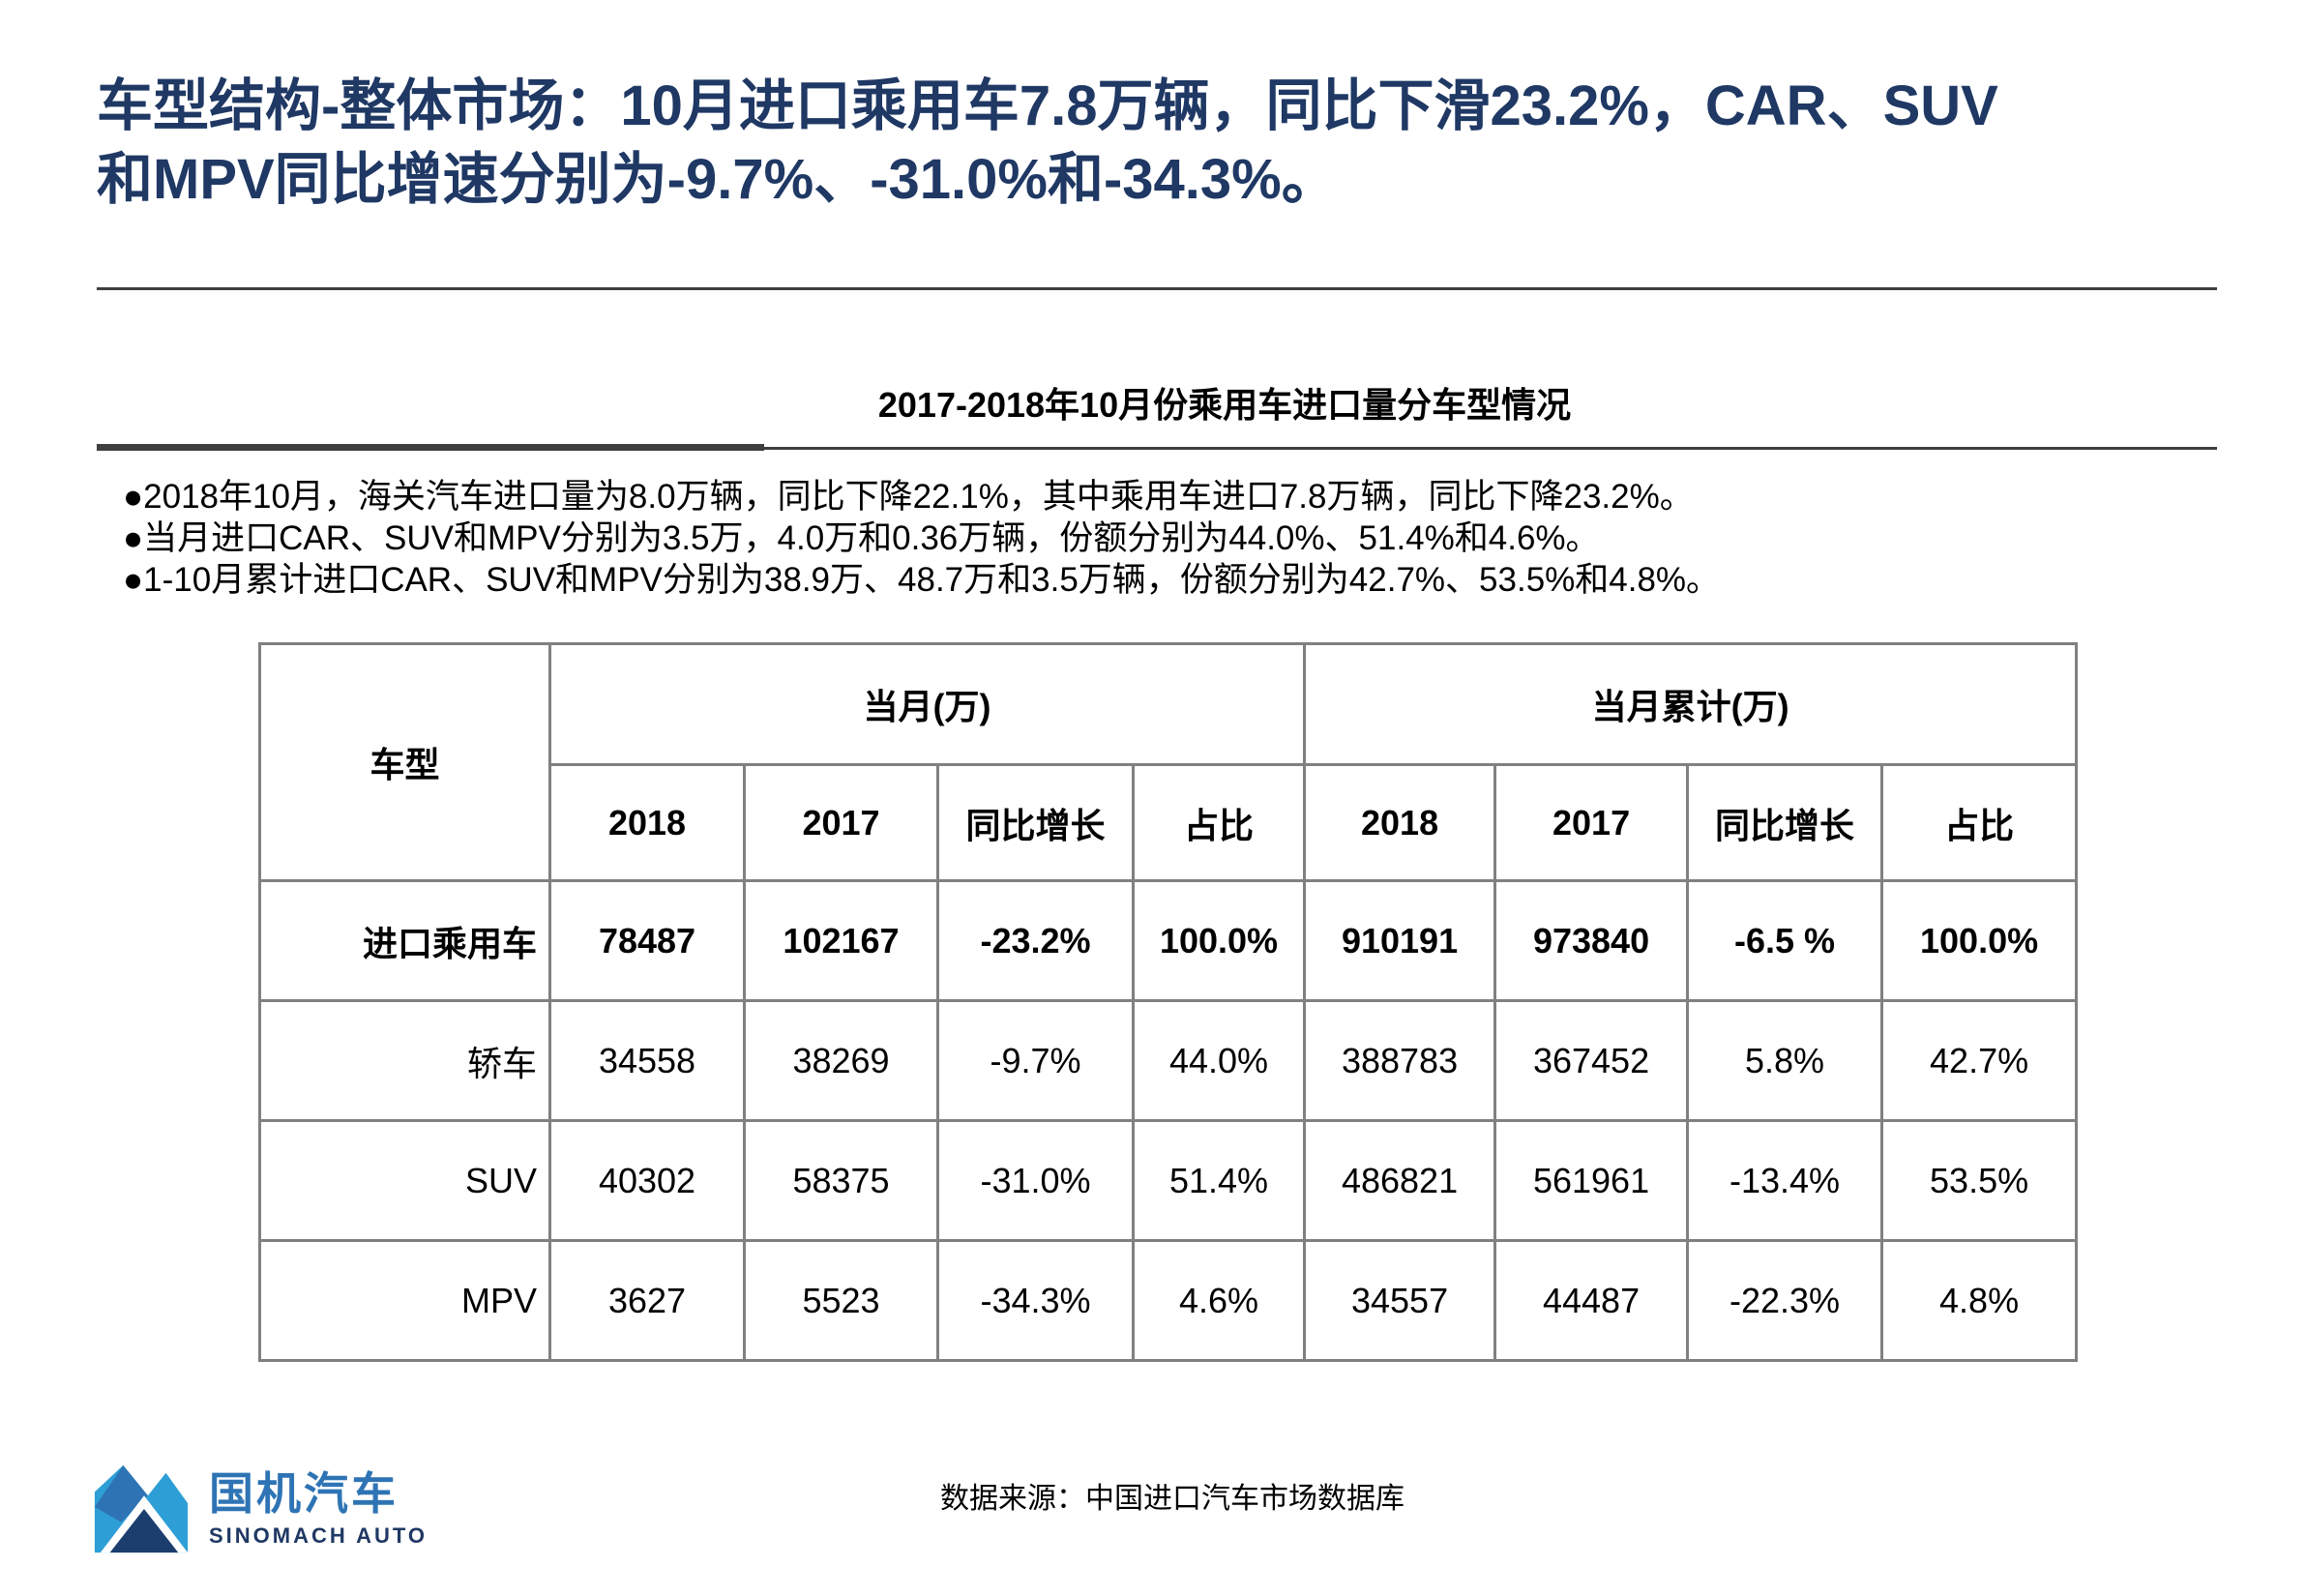 The height and width of the screenshot is (1596, 2306). What do you see at coordinates (1219, 822) in the screenshot?
I see `col-header-share-current: 占比` at bounding box center [1219, 822].